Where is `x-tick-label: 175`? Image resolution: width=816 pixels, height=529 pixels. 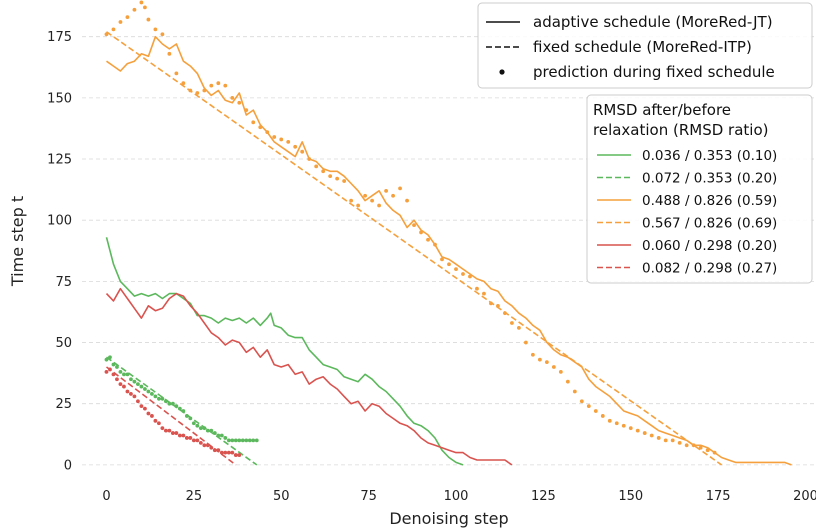 x-tick-label: 175 is located at coordinates (718, 496).